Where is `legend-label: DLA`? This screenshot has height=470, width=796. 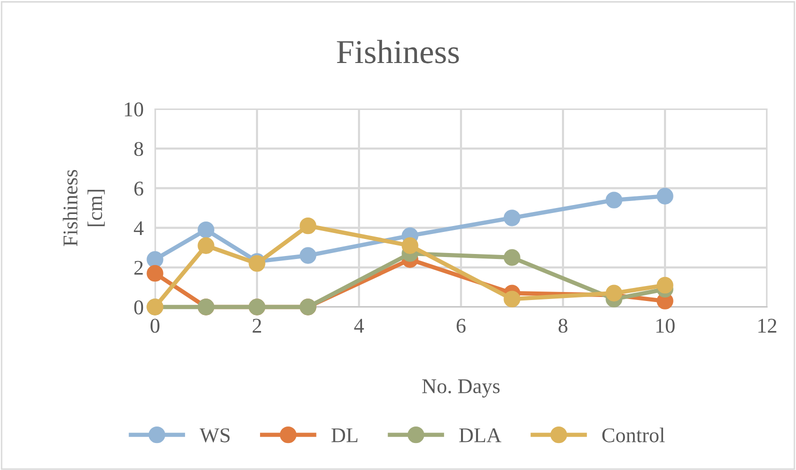
legend-label: DLA is located at coordinates (480, 435).